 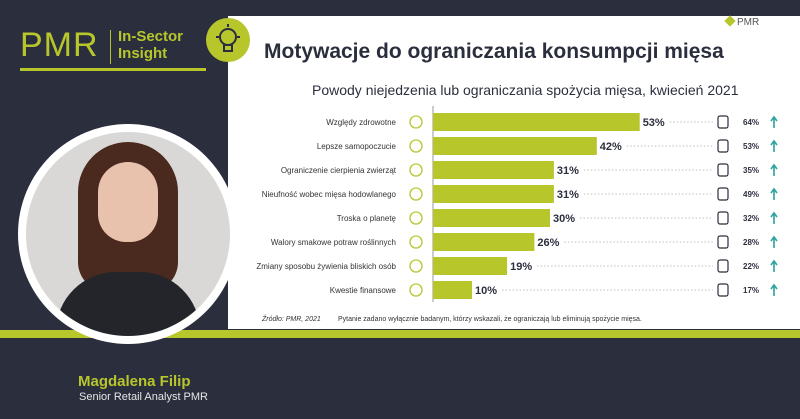 I want to click on portrait-image, so click(x=128, y=234).